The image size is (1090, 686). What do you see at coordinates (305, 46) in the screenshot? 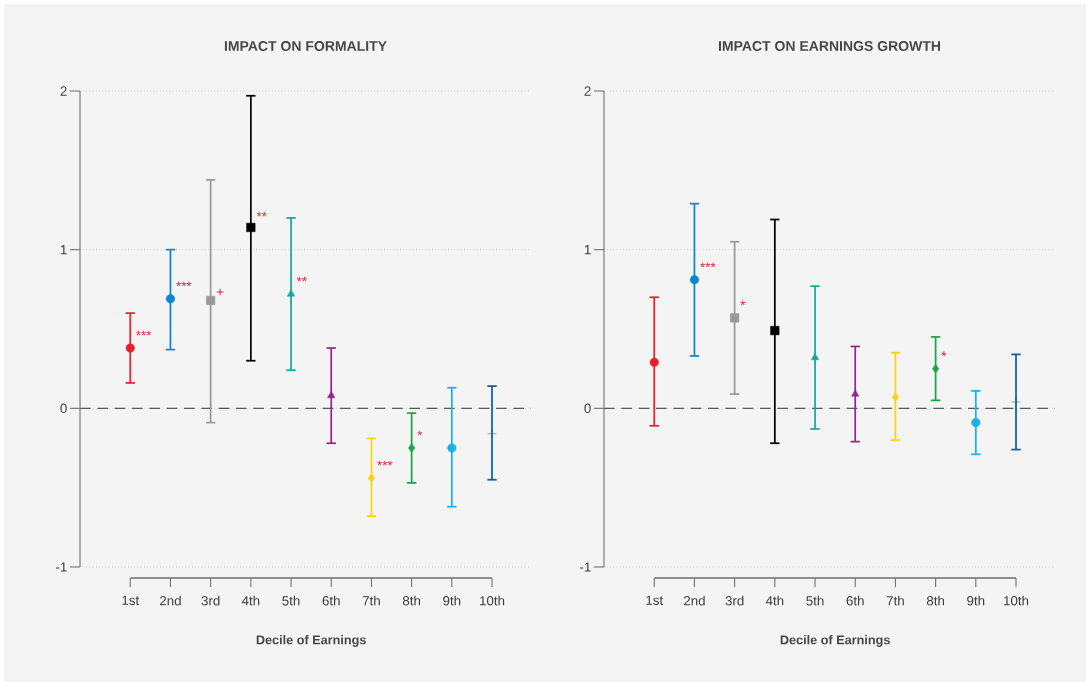
I see `chart-title: IMPACT ON FORMALITY` at bounding box center [305, 46].